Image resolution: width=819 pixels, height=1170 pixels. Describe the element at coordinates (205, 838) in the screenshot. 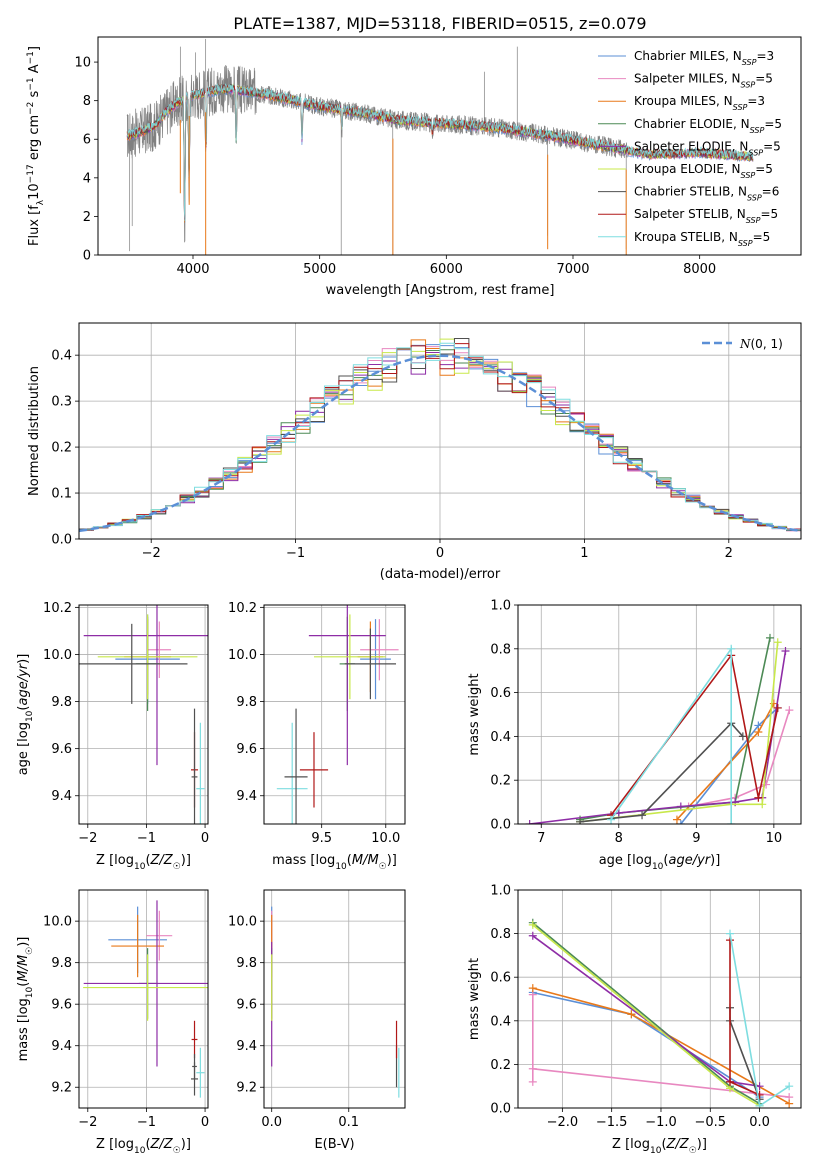

I see `x-tick-label: 0` at that location.